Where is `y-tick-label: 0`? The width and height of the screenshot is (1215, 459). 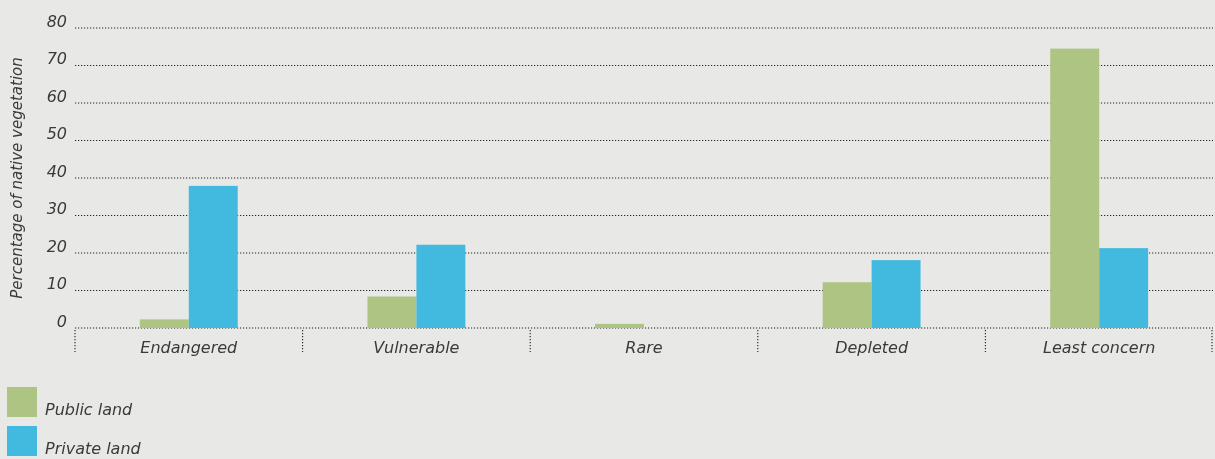
y-tick-label: 0 is located at coordinates (61, 321).